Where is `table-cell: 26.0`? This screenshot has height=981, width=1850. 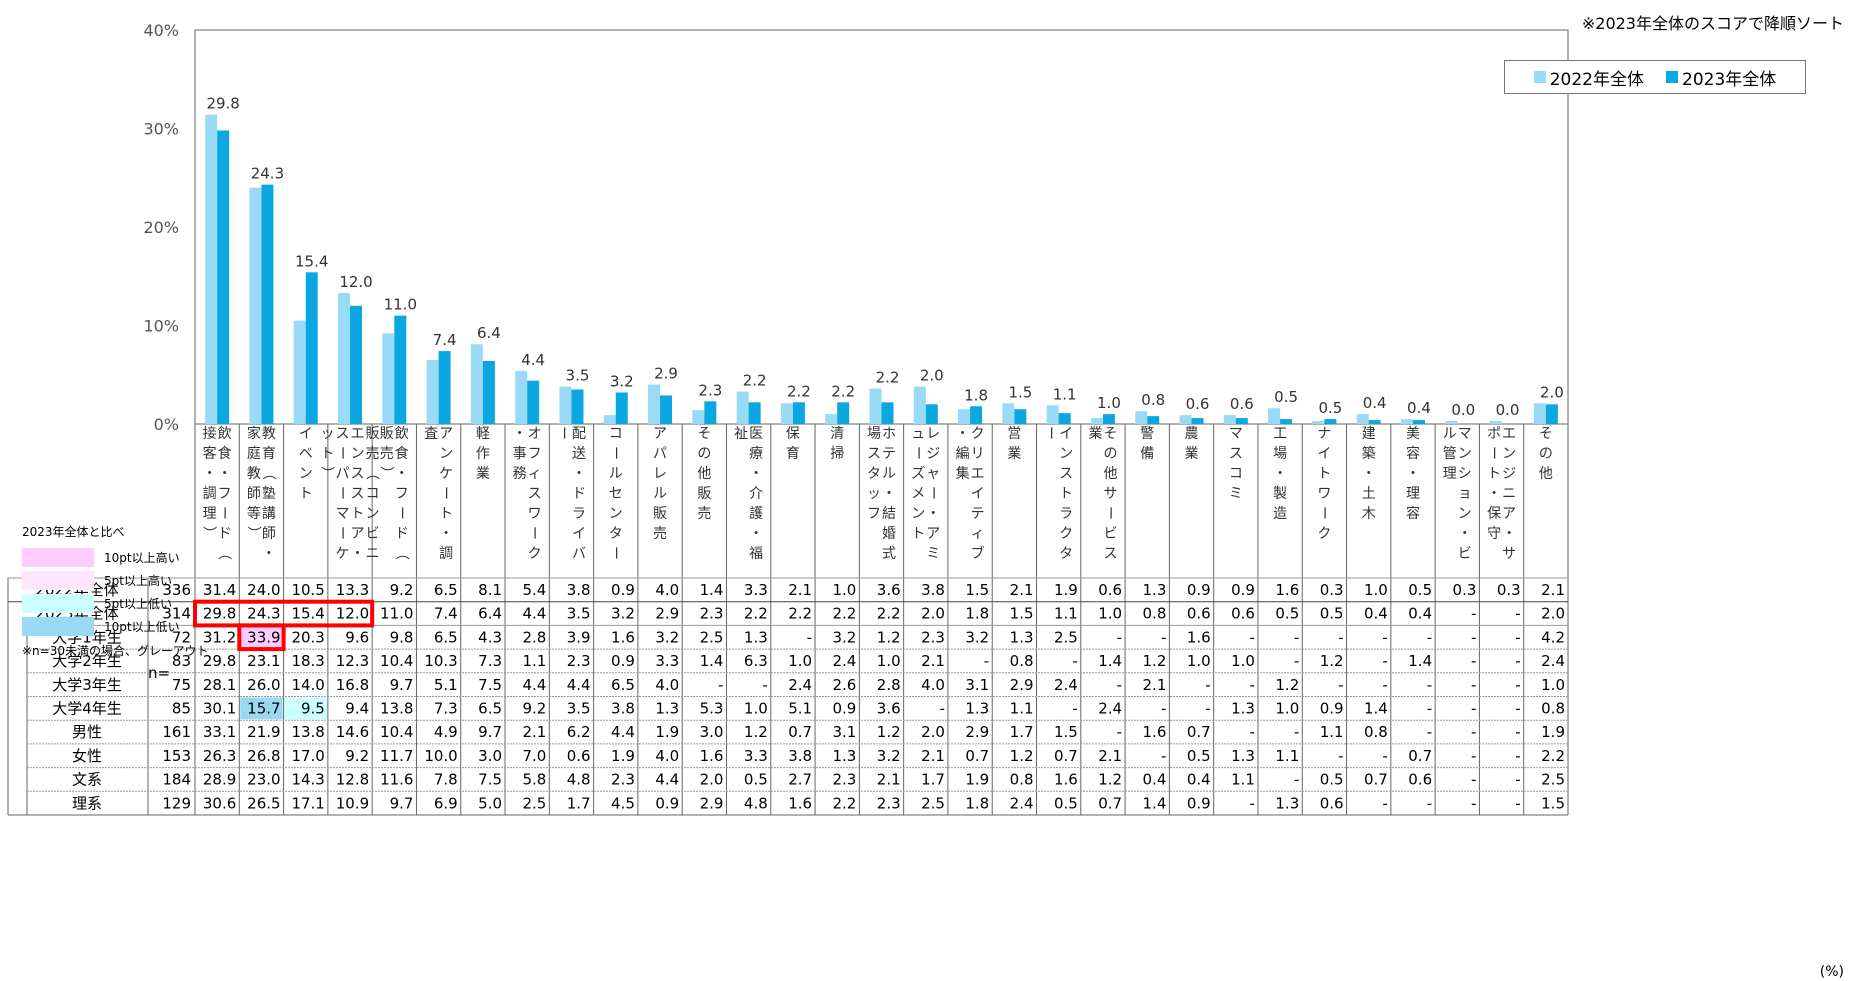 table-cell: 26.0 is located at coordinates (263, 685).